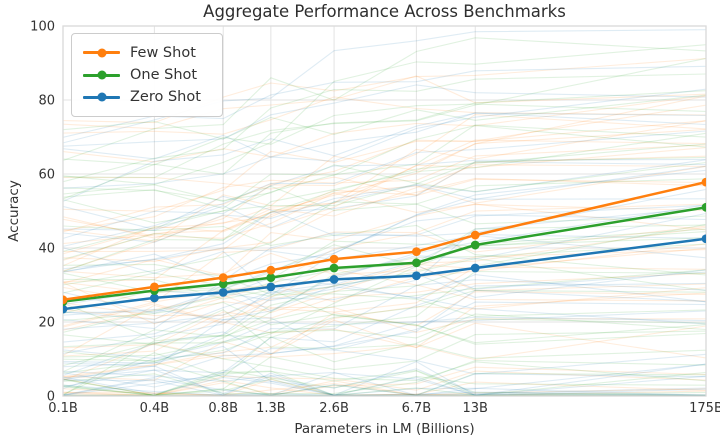 This screenshot has width=720, height=445. Describe the element at coordinates (46, 175) in the screenshot. I see `y-tick-label: 60` at that location.